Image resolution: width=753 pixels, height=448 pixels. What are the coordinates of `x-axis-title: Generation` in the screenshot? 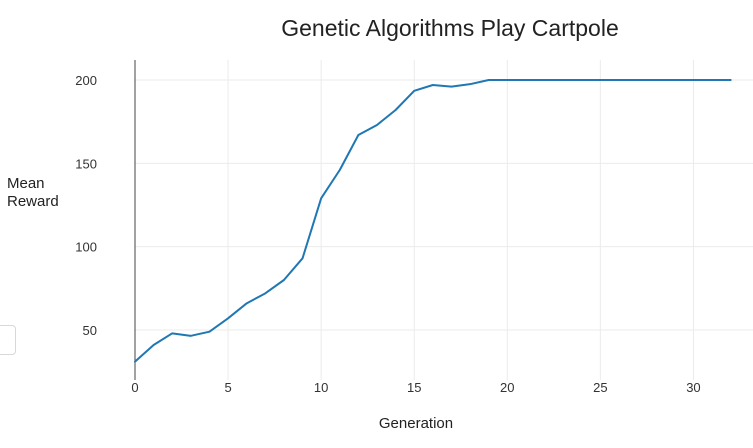 It's located at (416, 423).